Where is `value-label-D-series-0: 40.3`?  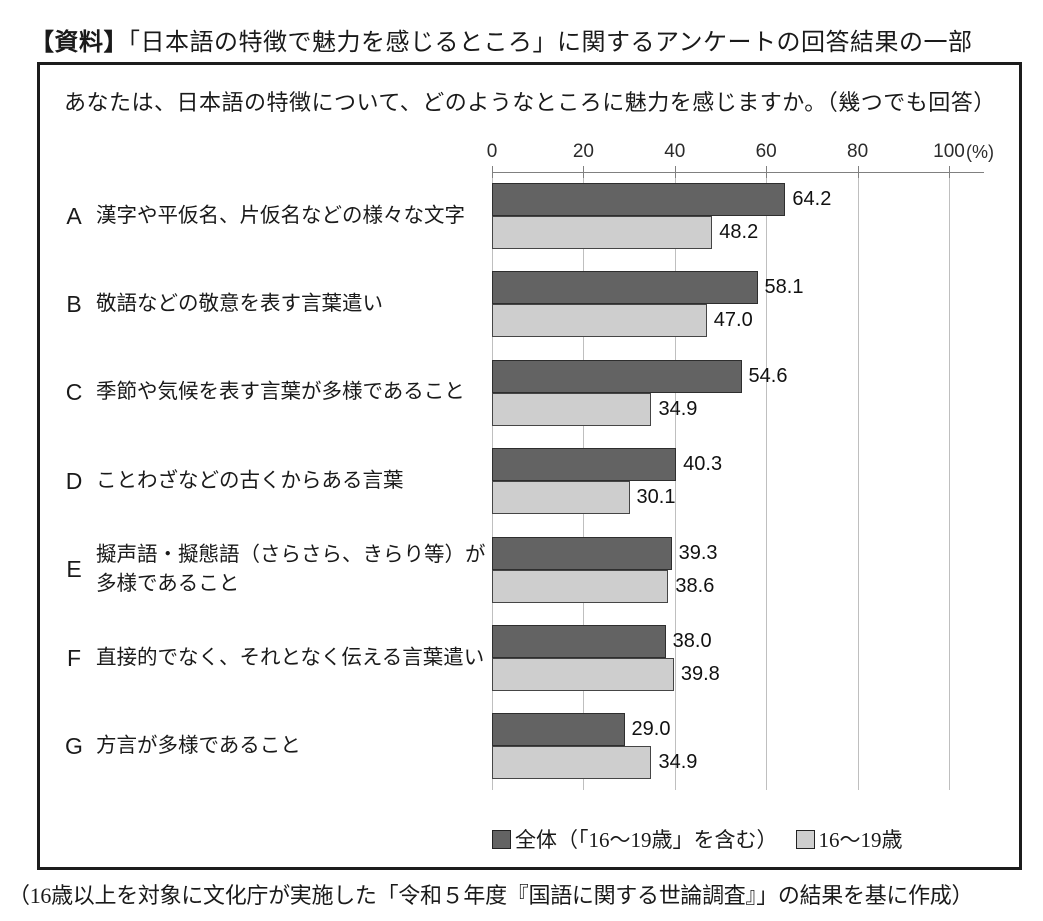 value-label-D-series-0: 40.3 is located at coordinates (703, 464).